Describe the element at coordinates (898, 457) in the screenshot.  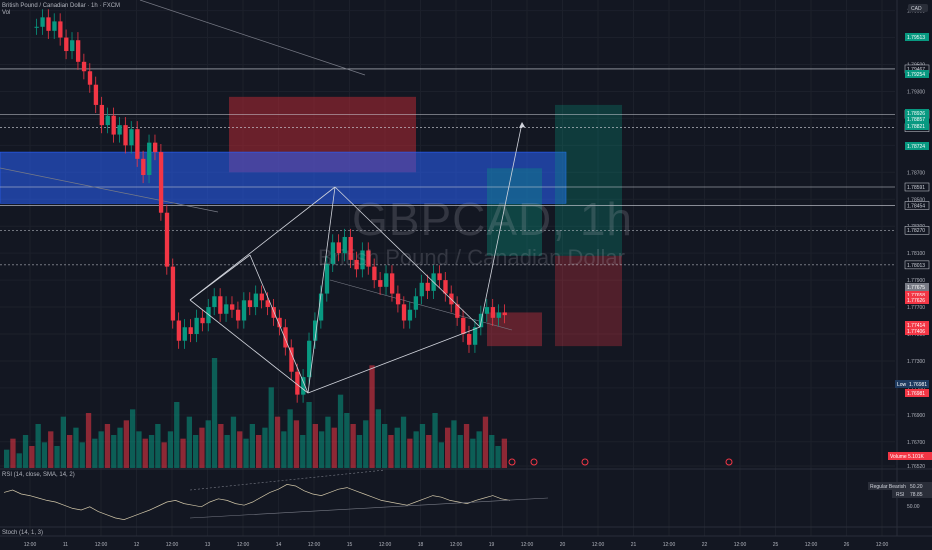
I see `volume-badge-prefix: Volume` at that location.